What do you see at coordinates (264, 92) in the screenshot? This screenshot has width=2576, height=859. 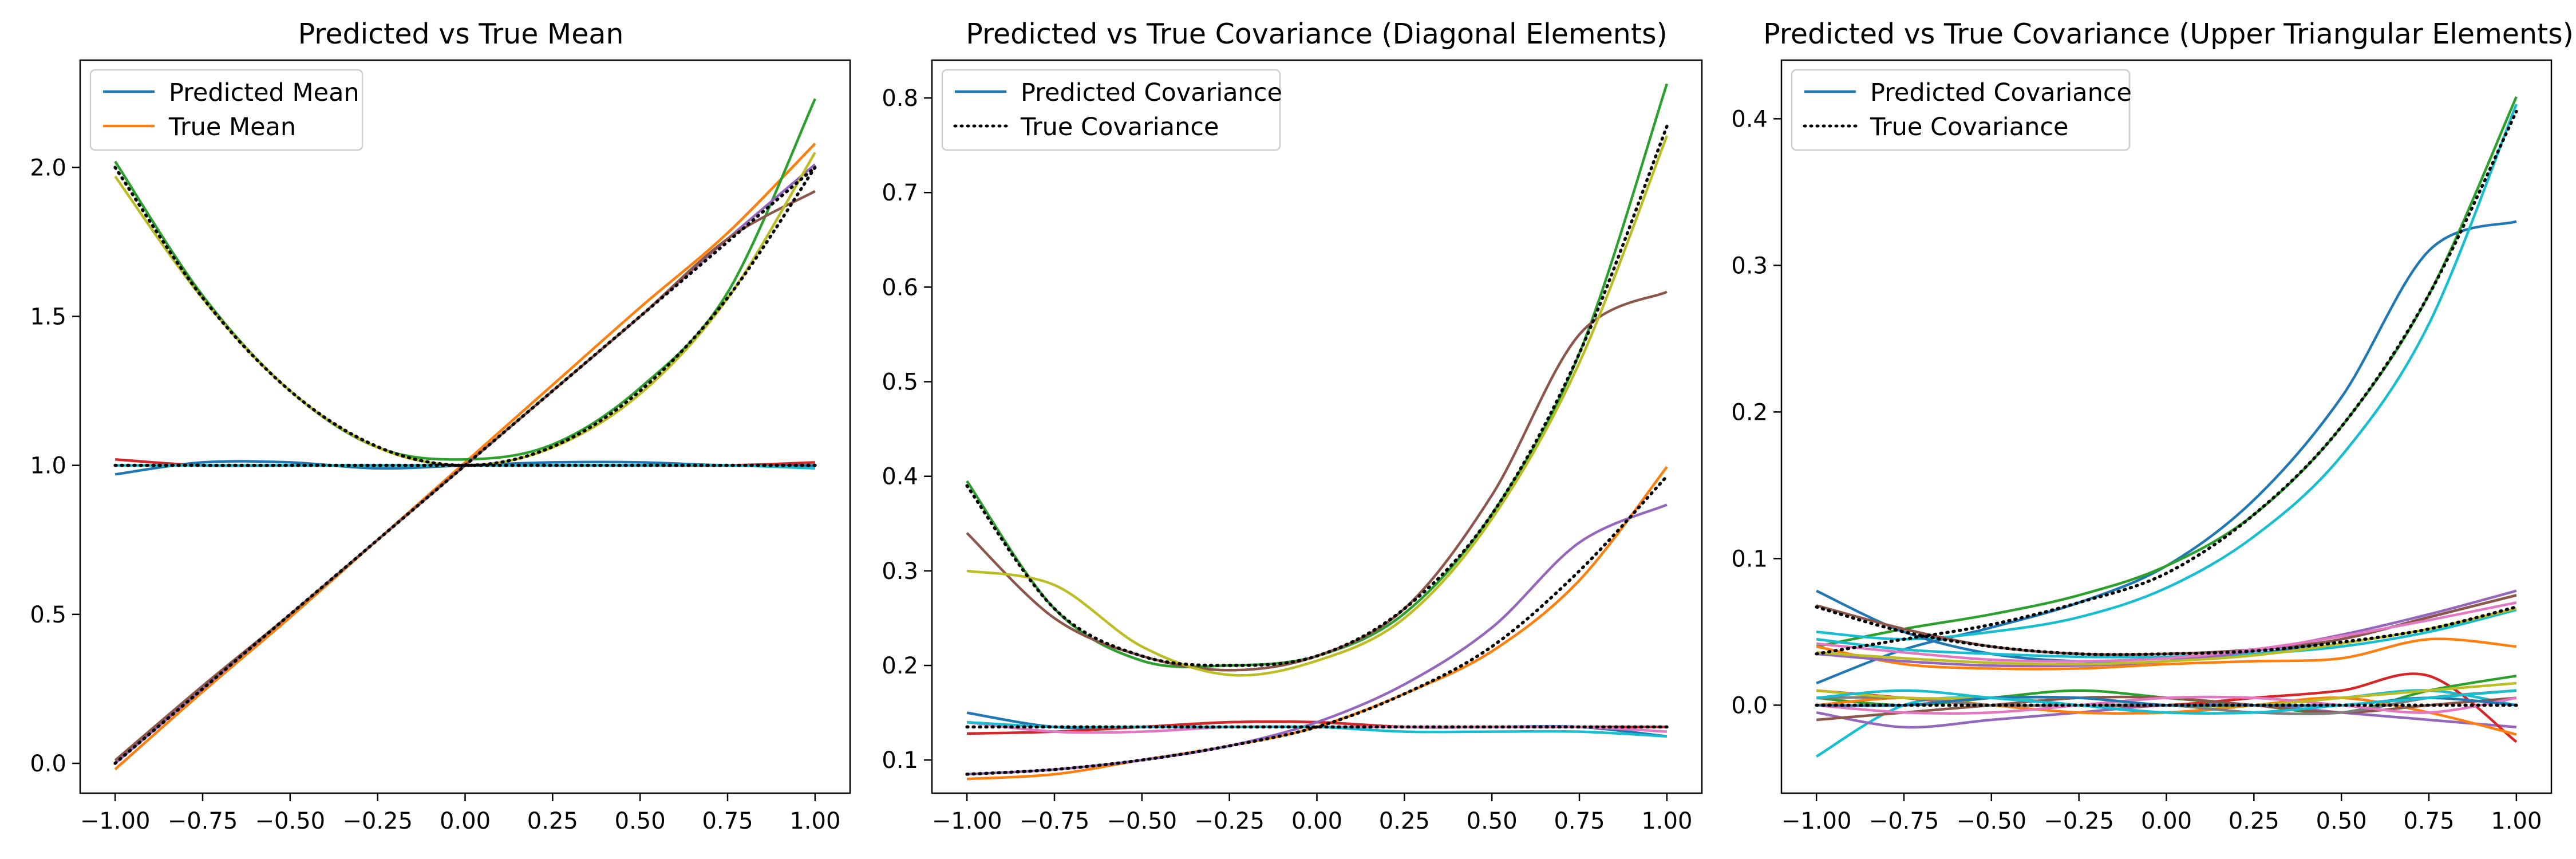 I see `legend-label-predicted-mean: Predicted Mean` at bounding box center [264, 92].